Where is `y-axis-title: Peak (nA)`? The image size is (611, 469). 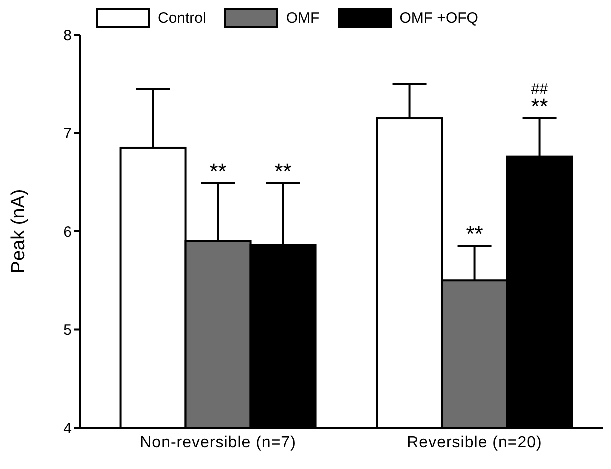
y-axis-title: Peak (nA) is located at coordinates (19, 231).